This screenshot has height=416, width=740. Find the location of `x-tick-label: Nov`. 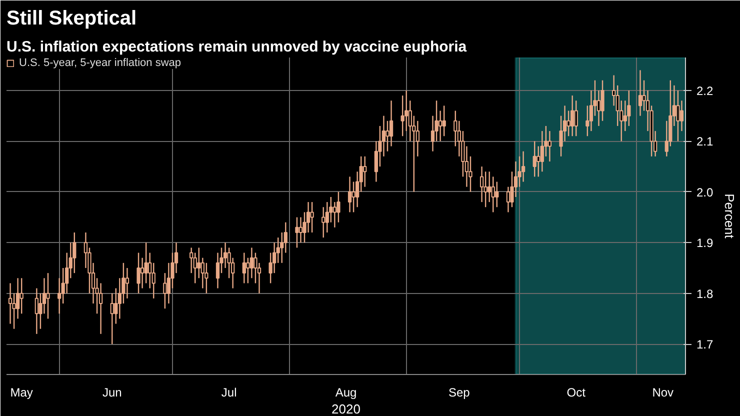

x-tick-label: Nov is located at coordinates (663, 393).